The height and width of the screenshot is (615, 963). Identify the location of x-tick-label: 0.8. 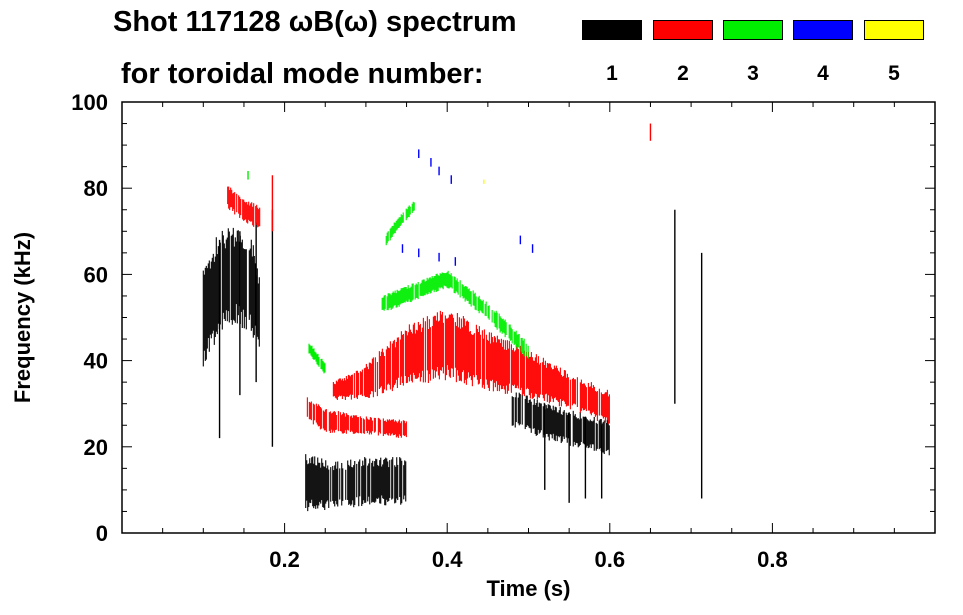
(772, 559).